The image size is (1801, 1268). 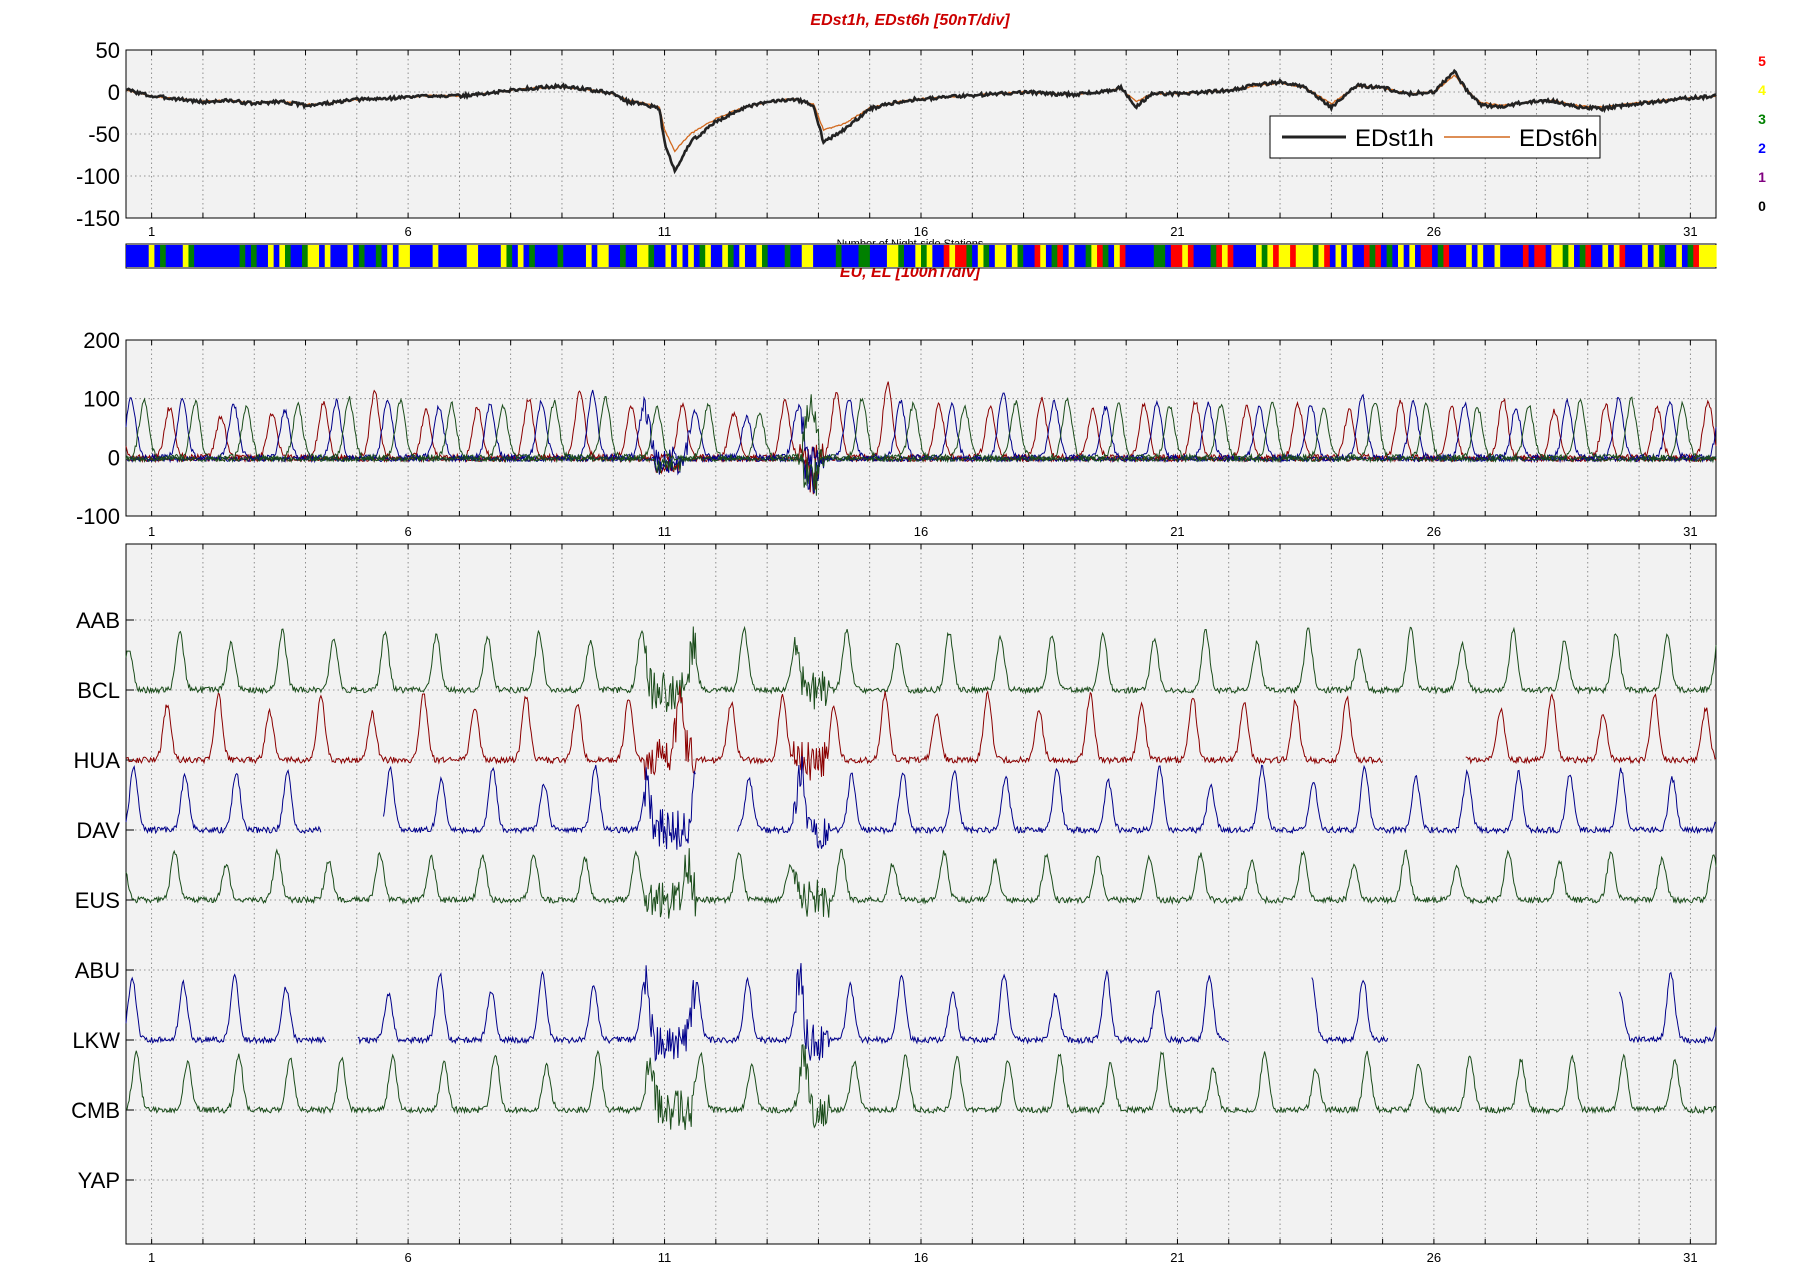 What do you see at coordinates (1434, 531) in the screenshot?
I see `x-tick-label: 26` at bounding box center [1434, 531].